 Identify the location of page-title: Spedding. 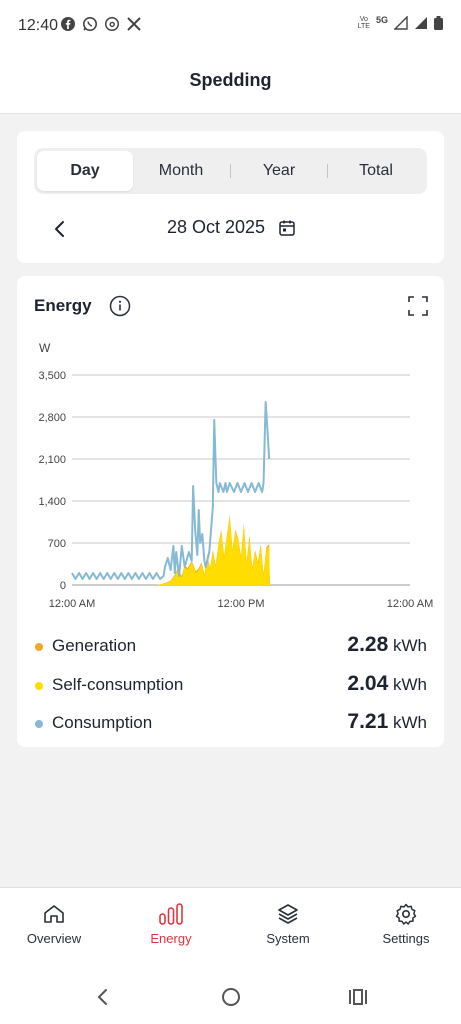
(230, 80).